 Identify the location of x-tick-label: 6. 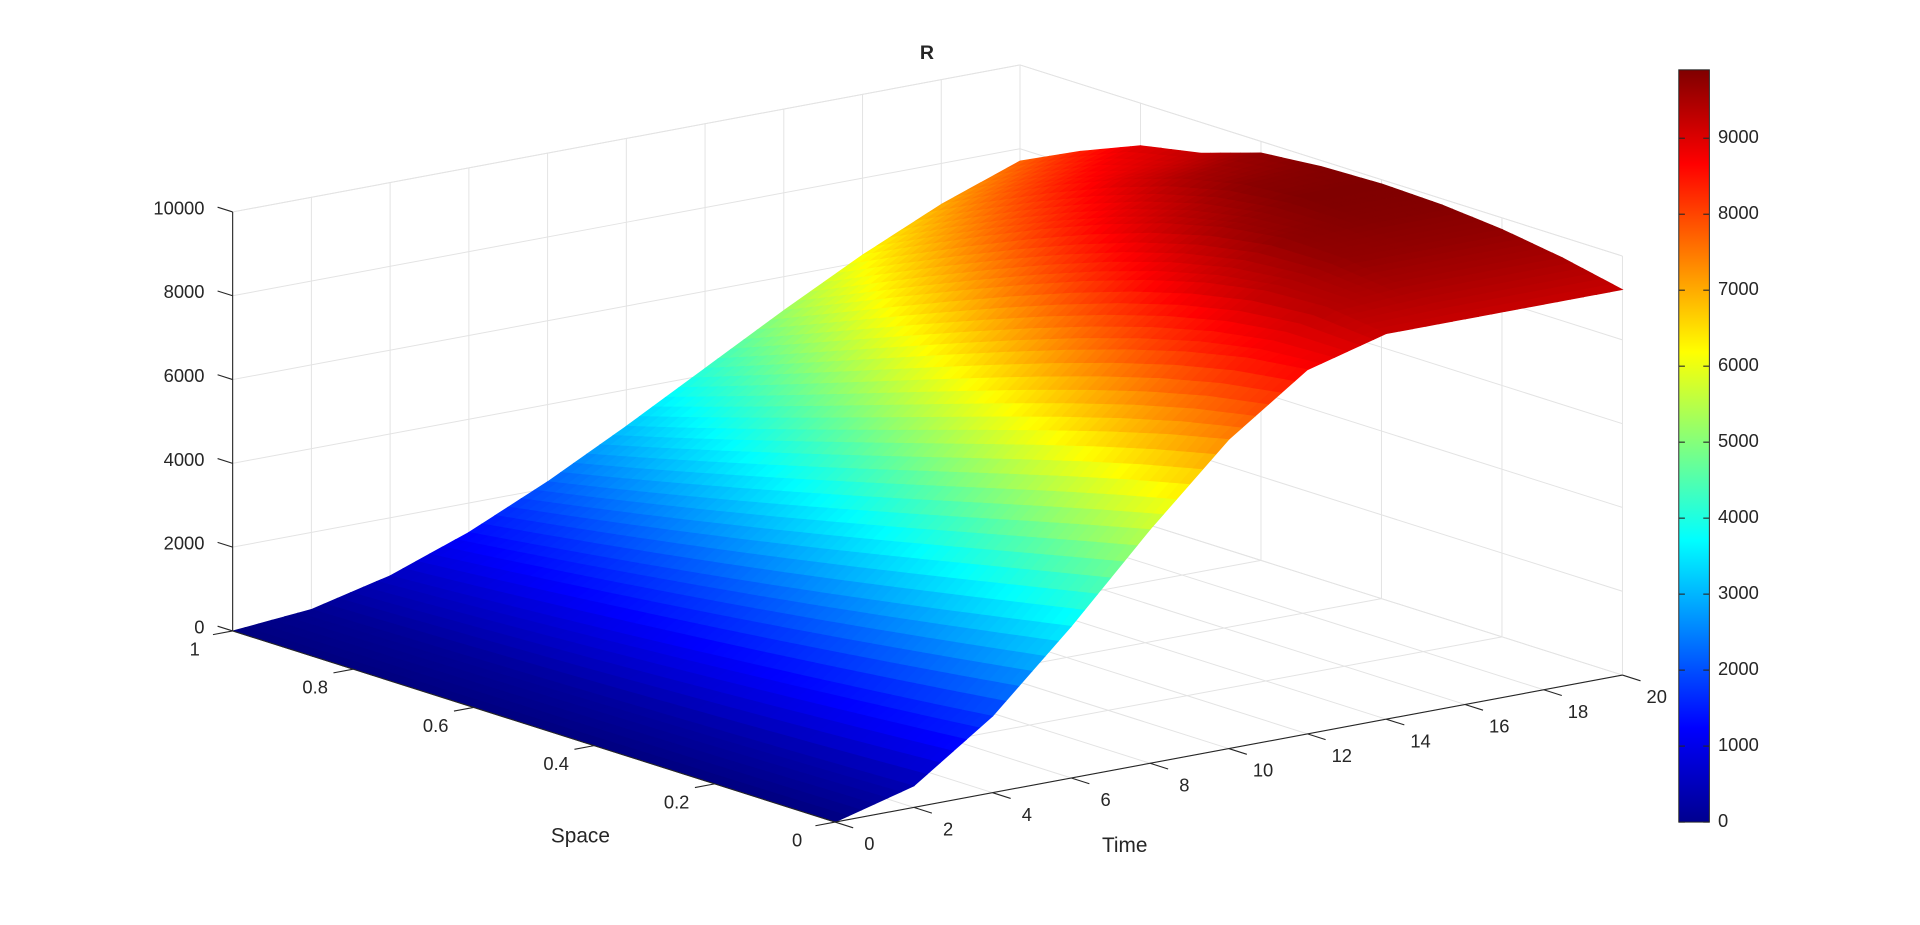
(1105, 799).